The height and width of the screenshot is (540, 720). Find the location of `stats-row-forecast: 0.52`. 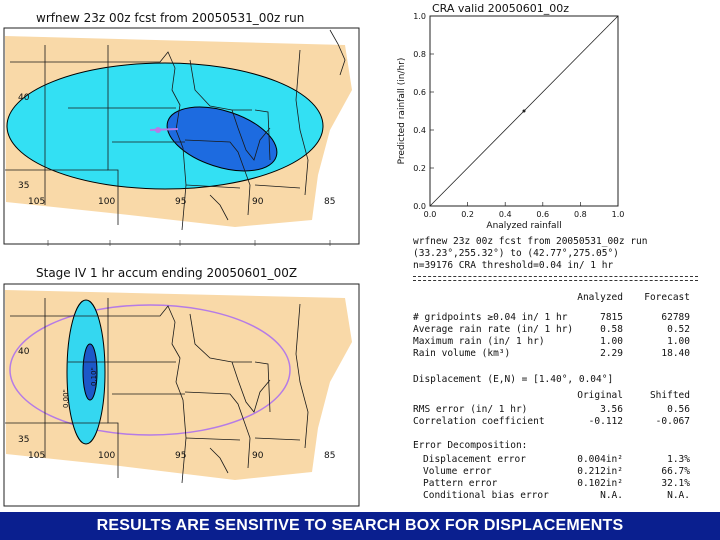

stats-row-forecast: 0.52 is located at coordinates (678, 329).